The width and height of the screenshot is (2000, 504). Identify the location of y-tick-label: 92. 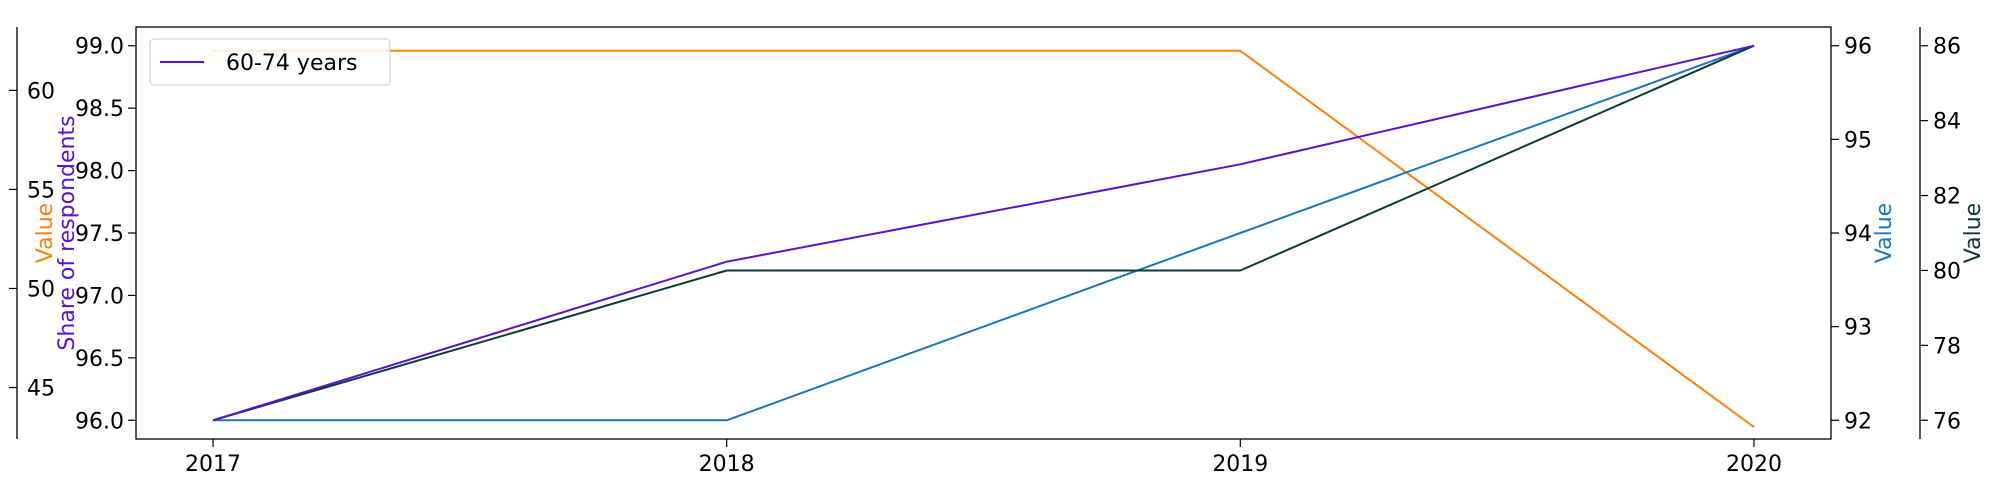
(1858, 421).